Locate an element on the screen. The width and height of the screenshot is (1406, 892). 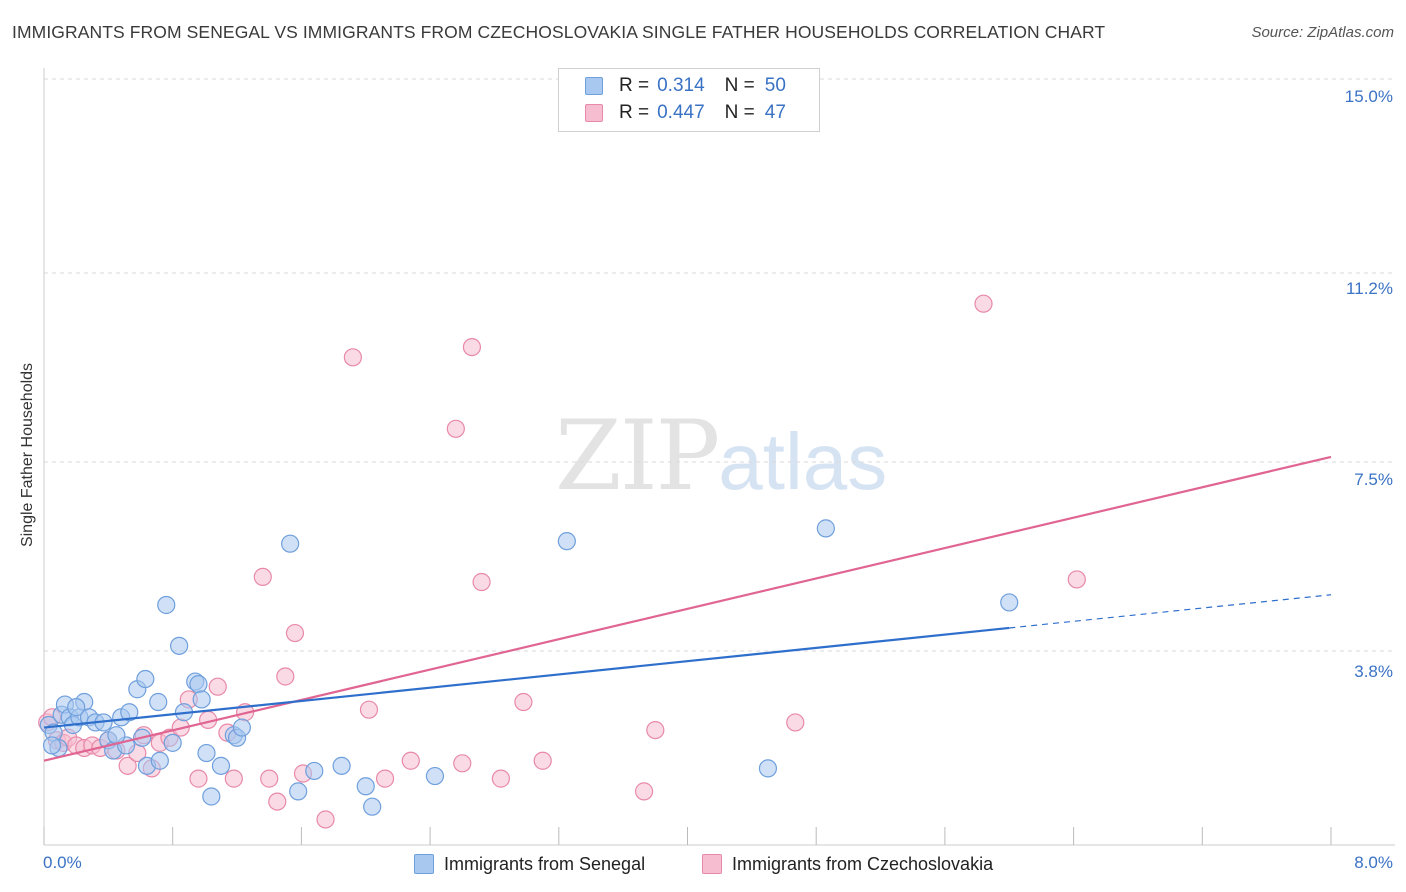
y-tick-label: 3.8% is located at coordinates (1373, 671).